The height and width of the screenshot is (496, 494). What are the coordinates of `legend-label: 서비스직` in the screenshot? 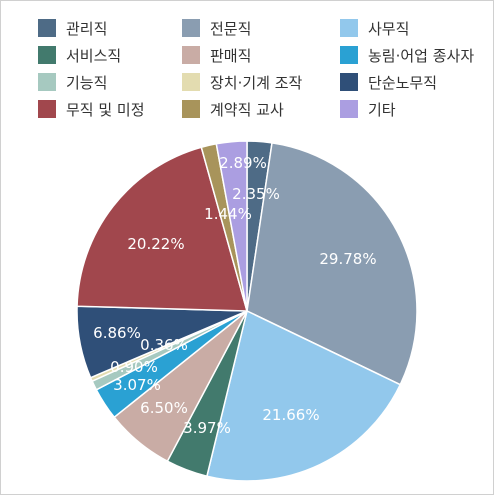 It's located at (94, 55).